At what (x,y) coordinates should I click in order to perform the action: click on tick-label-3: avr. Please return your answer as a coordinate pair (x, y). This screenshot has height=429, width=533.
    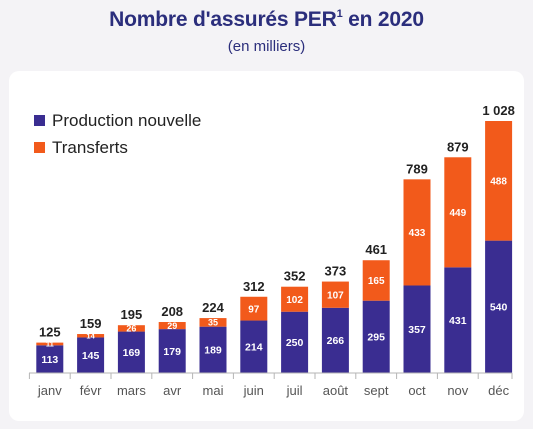
    Looking at the image, I should click on (172, 390).